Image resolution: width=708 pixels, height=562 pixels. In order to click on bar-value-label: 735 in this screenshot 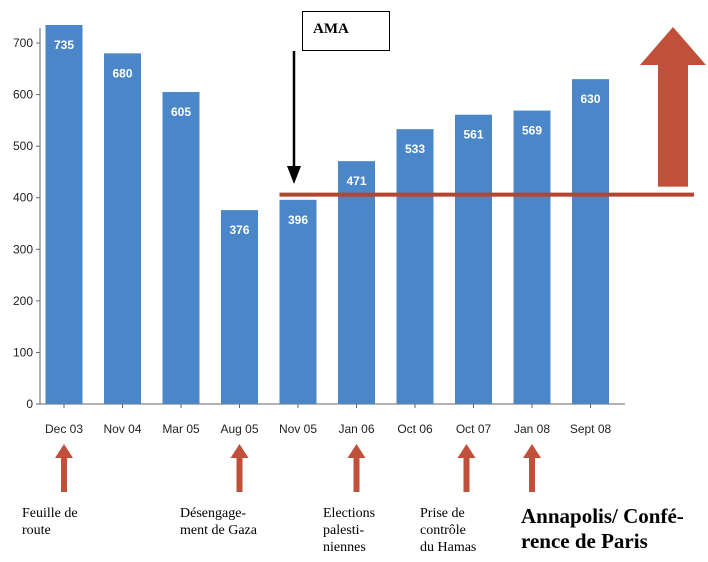, I will do `click(64, 45)`.